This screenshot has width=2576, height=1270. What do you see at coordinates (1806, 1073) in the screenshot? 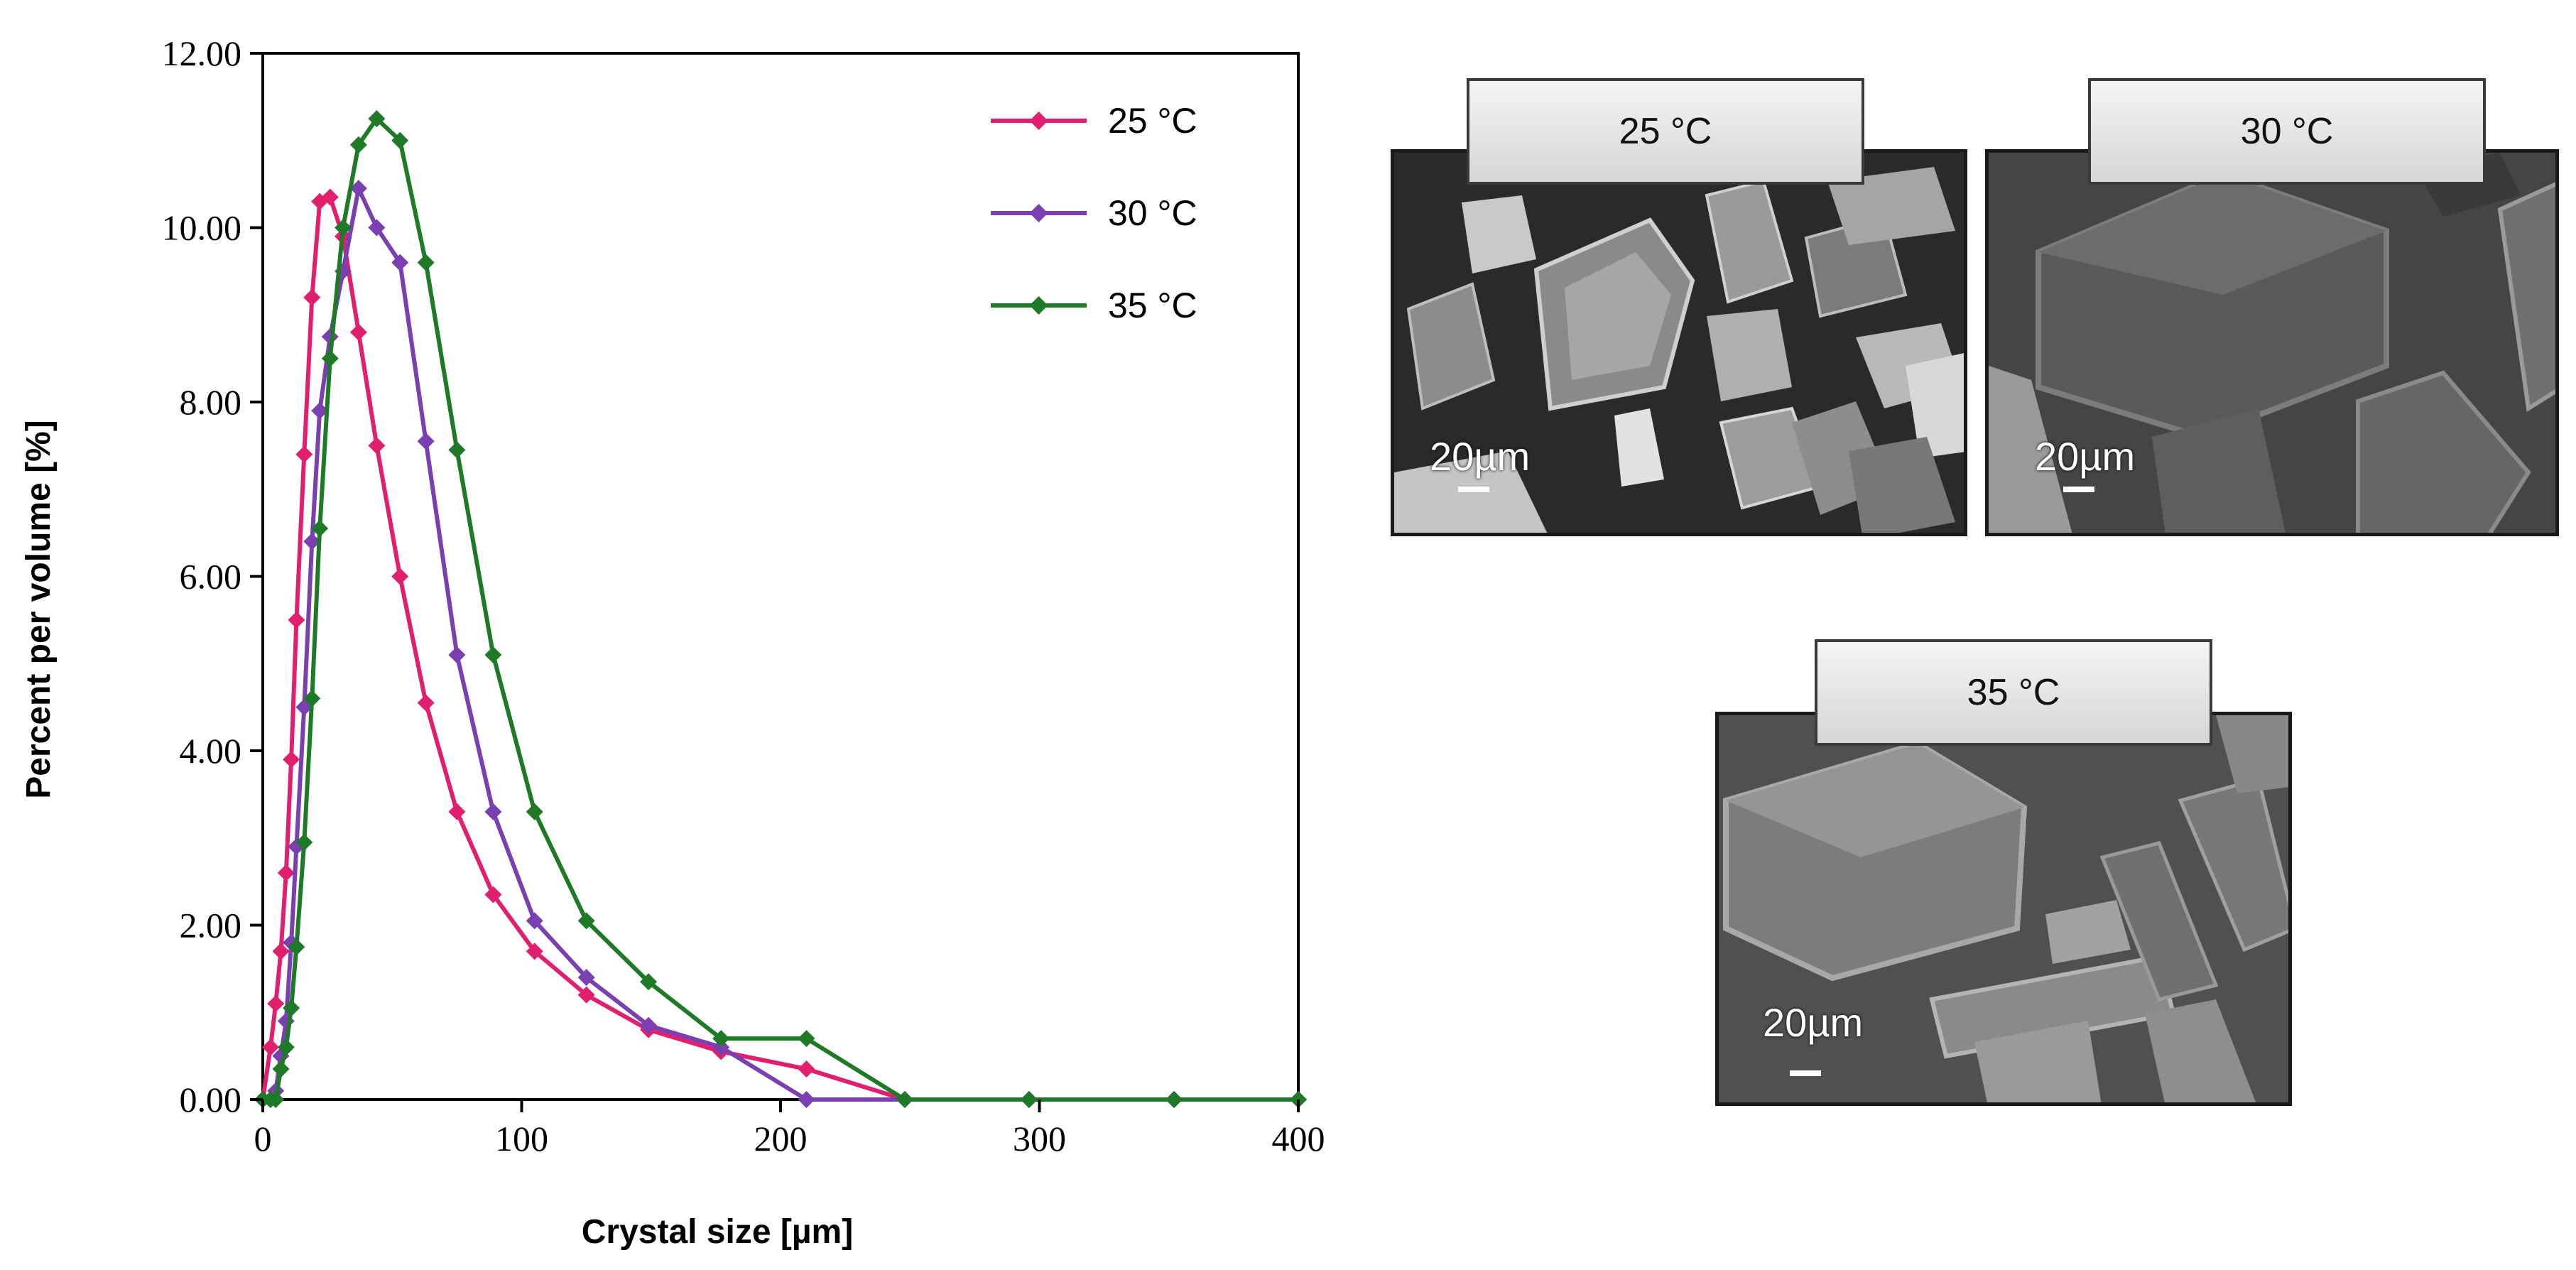
I see `scale-bar-35c` at bounding box center [1806, 1073].